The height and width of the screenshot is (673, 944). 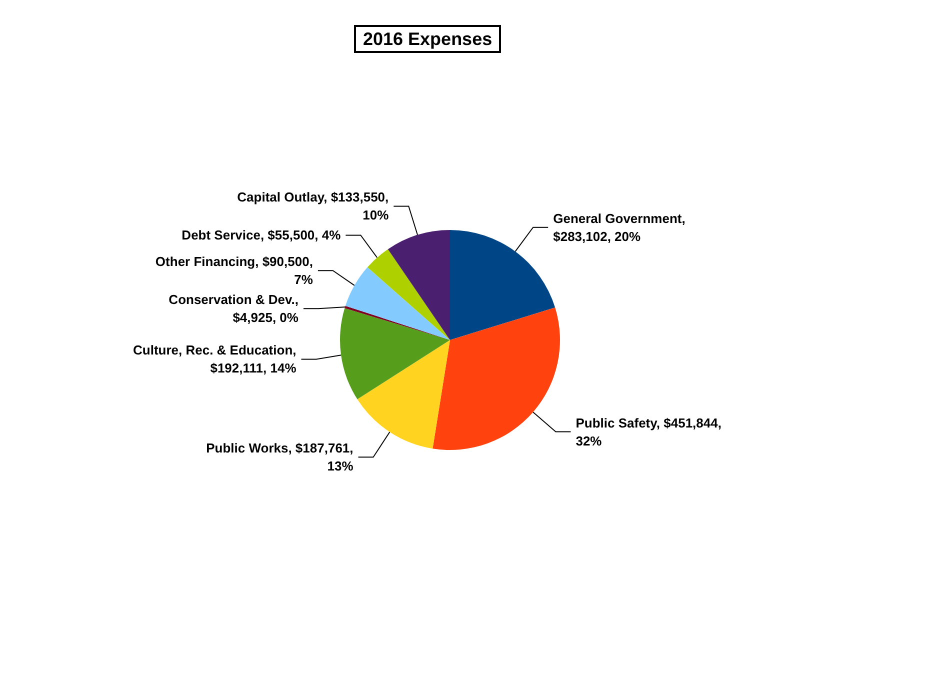 I want to click on slice-label: Other Financing, $90,500, 7%, so click(x=234, y=271).